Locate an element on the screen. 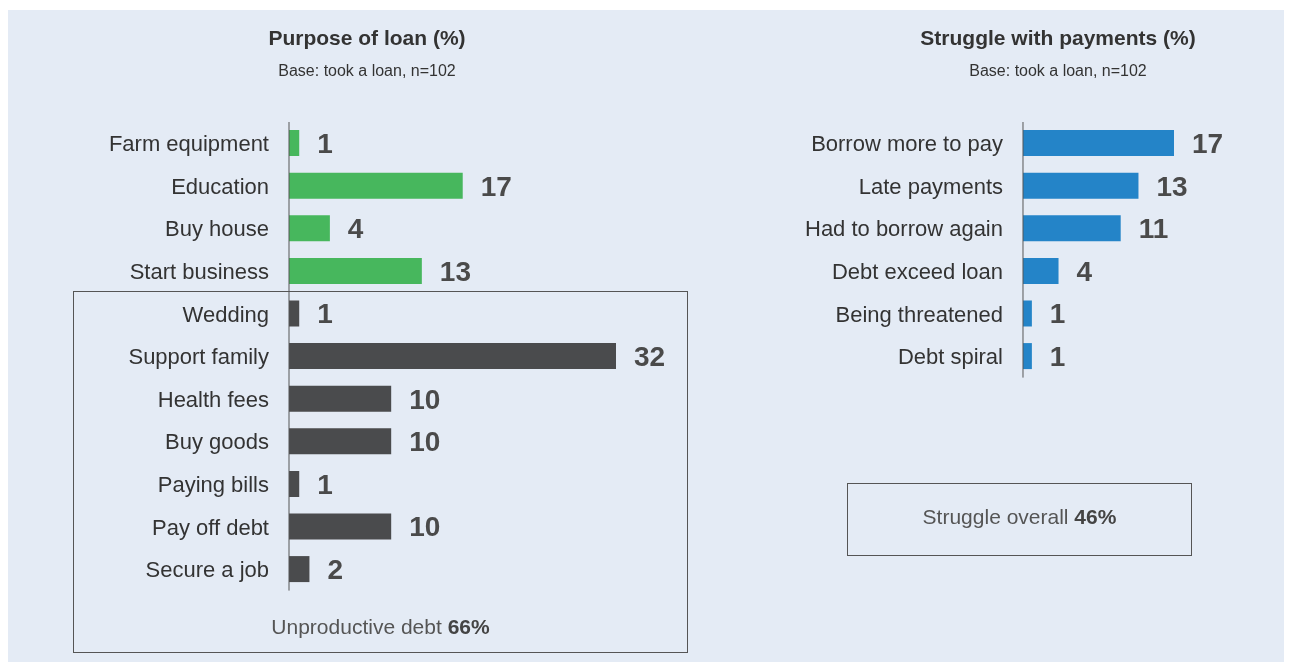  y-tick-label: Secure a job is located at coordinates (207, 570).